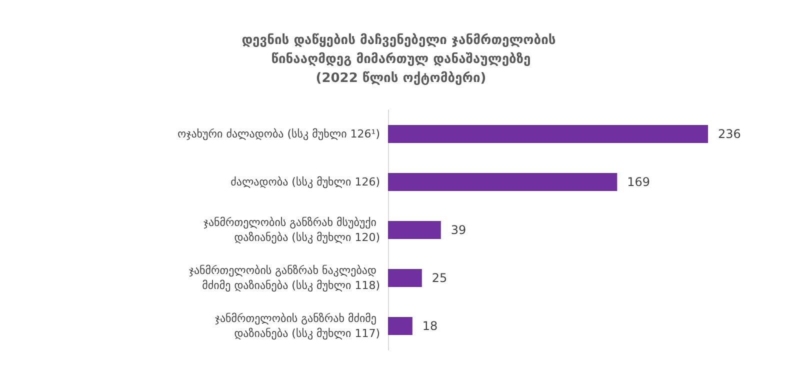  Describe the element at coordinates (729, 134) in the screenshot. I see `data-label: 236` at that location.